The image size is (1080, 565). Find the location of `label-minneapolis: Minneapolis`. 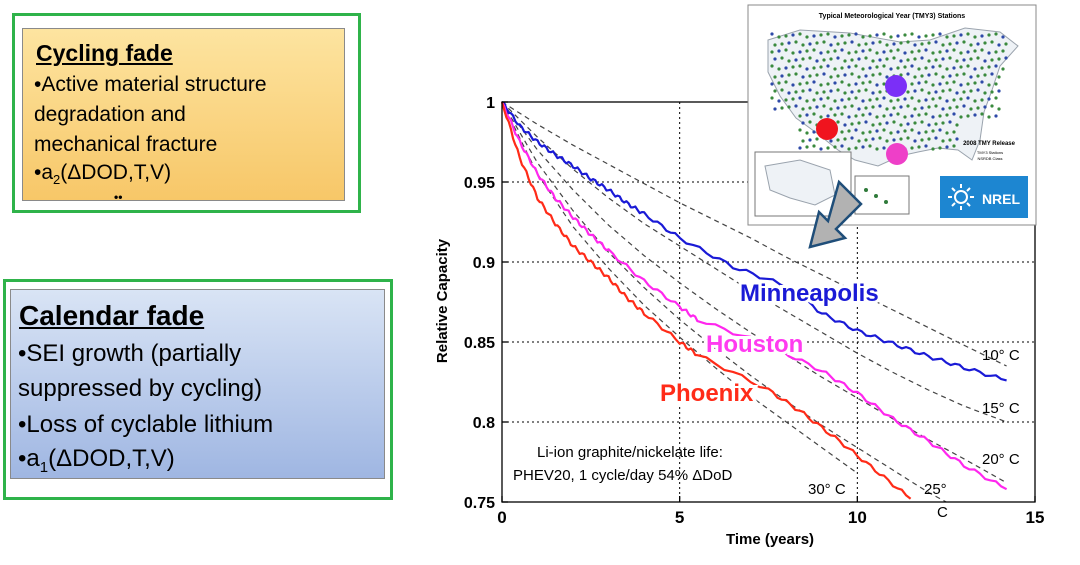

label-minneapolis: Minneapolis is located at coordinates (809, 293).